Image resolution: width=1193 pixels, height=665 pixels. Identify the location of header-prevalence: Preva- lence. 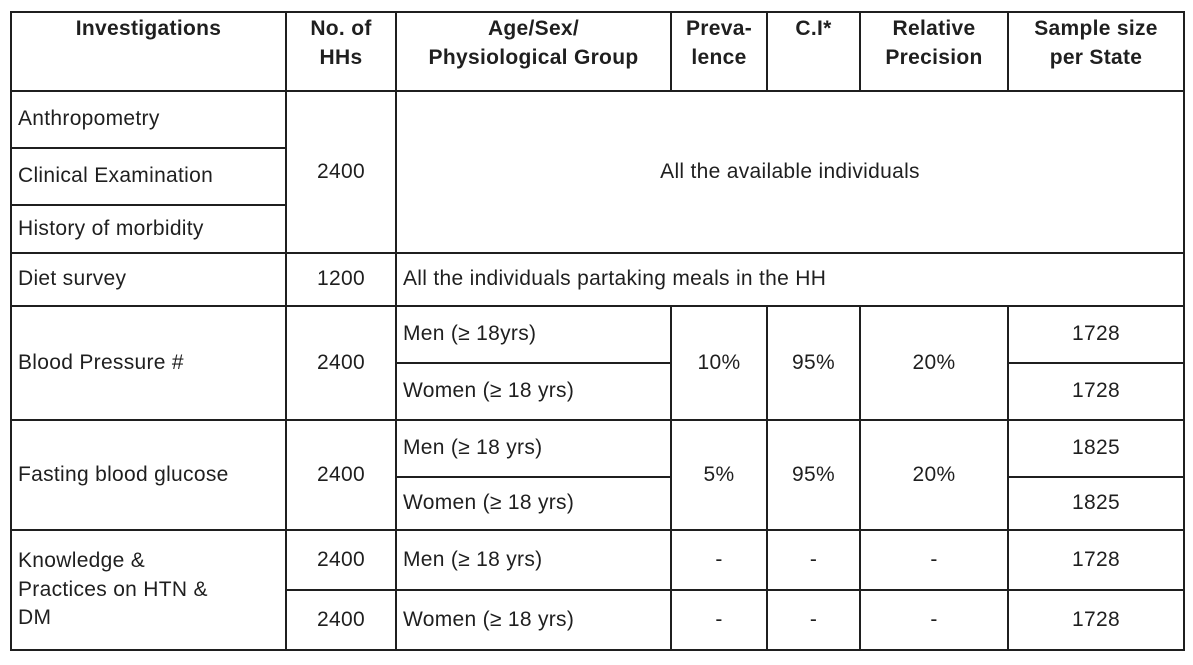
(719, 51).